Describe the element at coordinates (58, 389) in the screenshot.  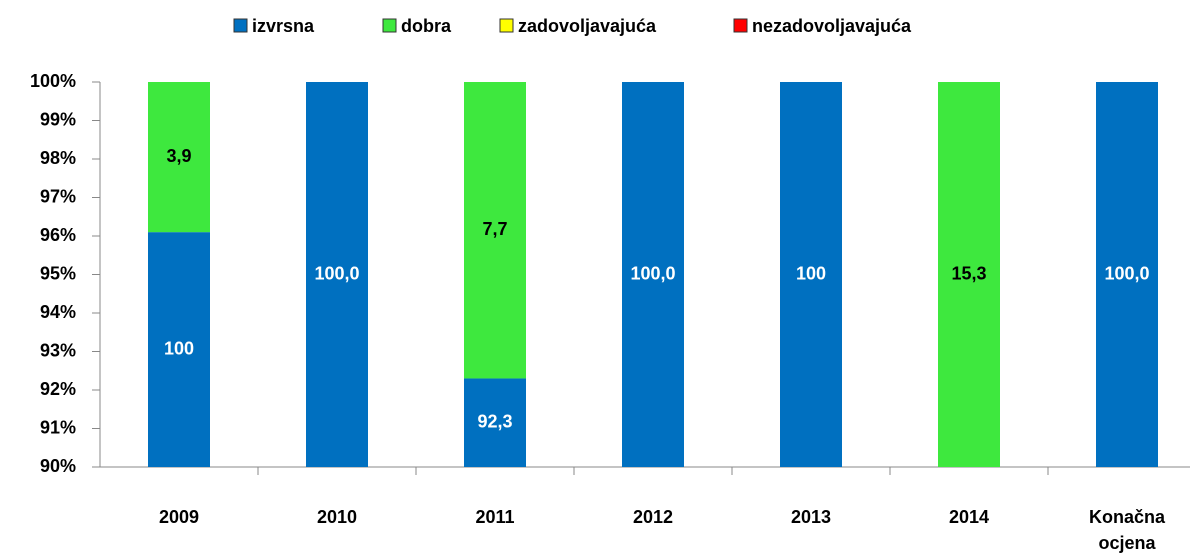
I see `y-tick-label: 92%` at that location.